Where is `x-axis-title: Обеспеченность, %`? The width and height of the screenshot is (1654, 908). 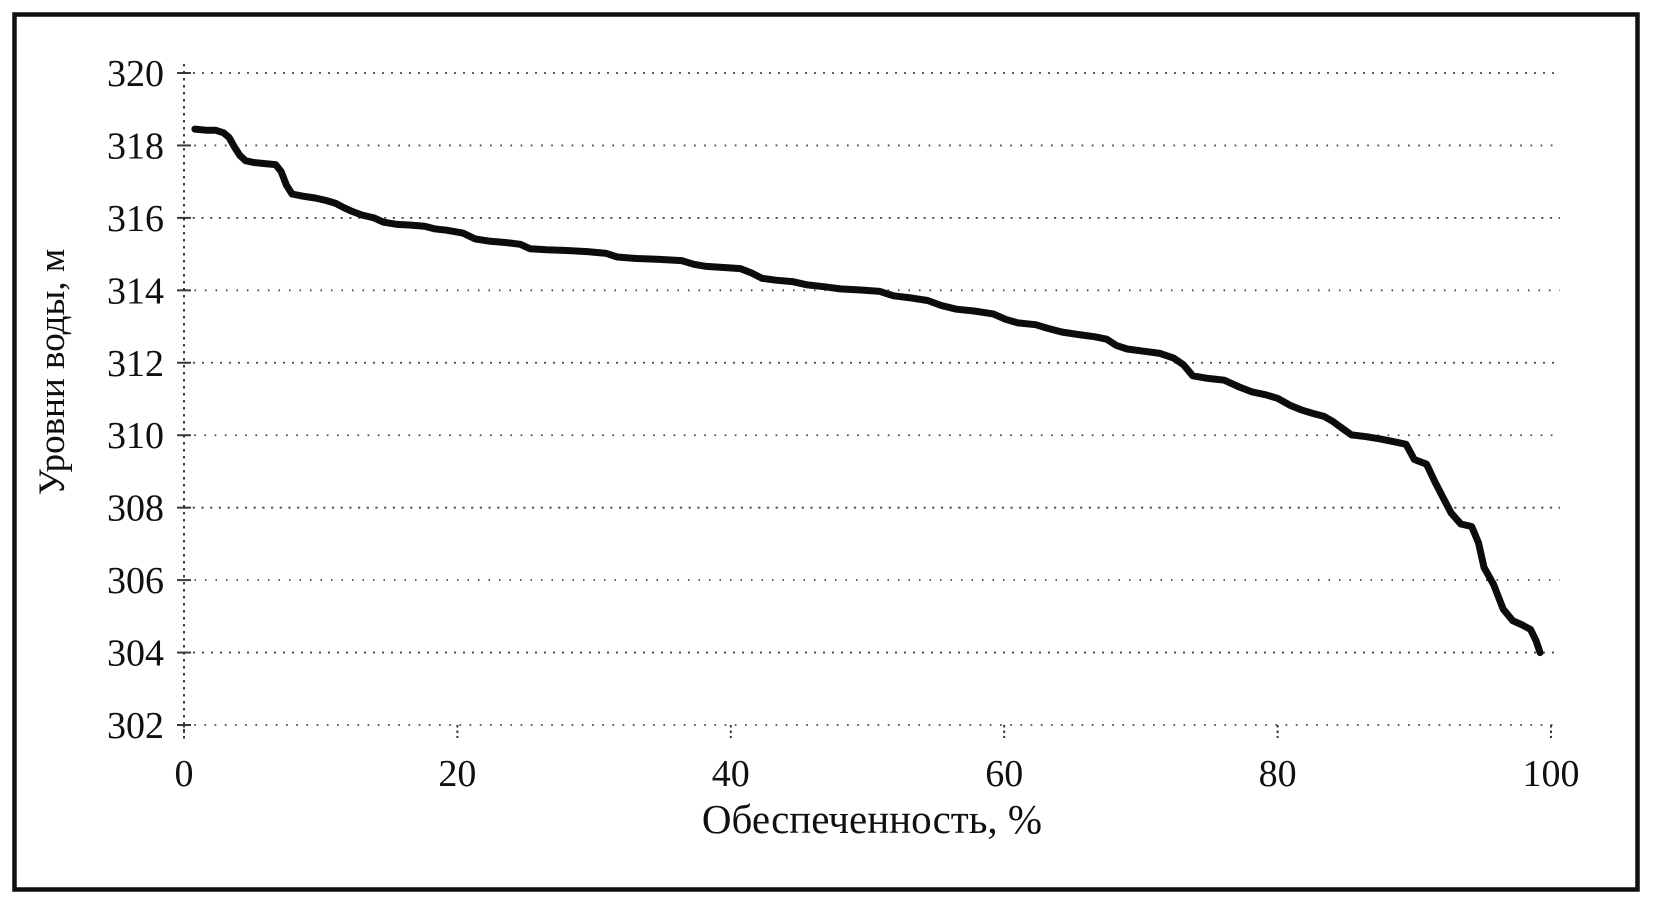
x-axis-title: Обеспеченность, % is located at coordinates (872, 819).